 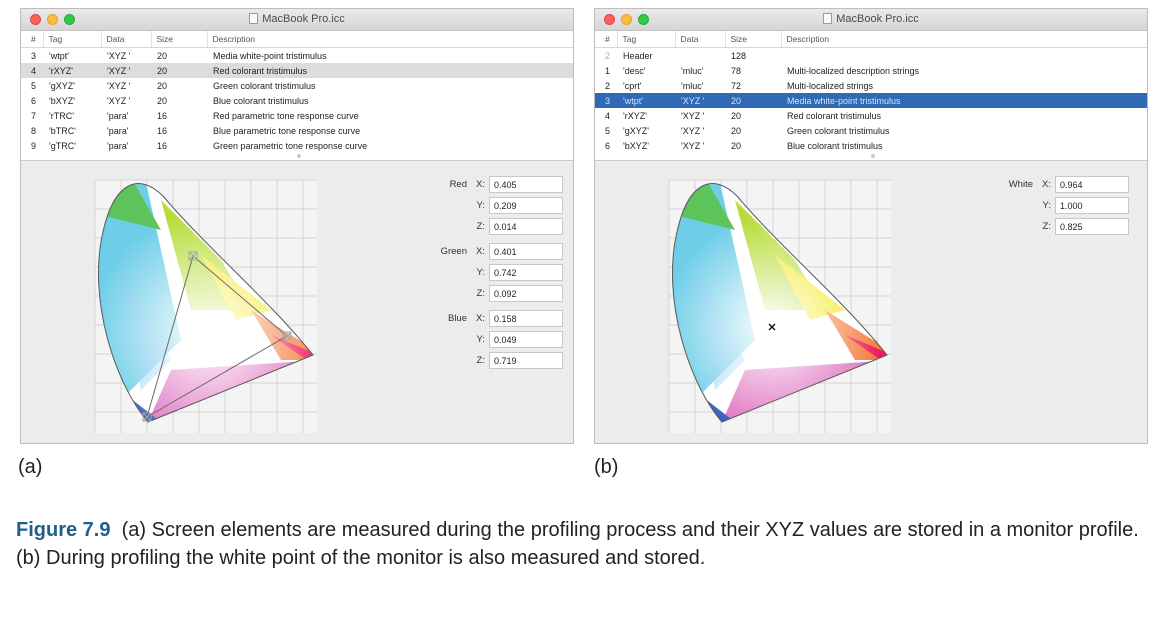 I want to click on xyz-values-panel: White X: 0.964 Y: 1.000 Z: 0.825, so click(x=1069, y=207).